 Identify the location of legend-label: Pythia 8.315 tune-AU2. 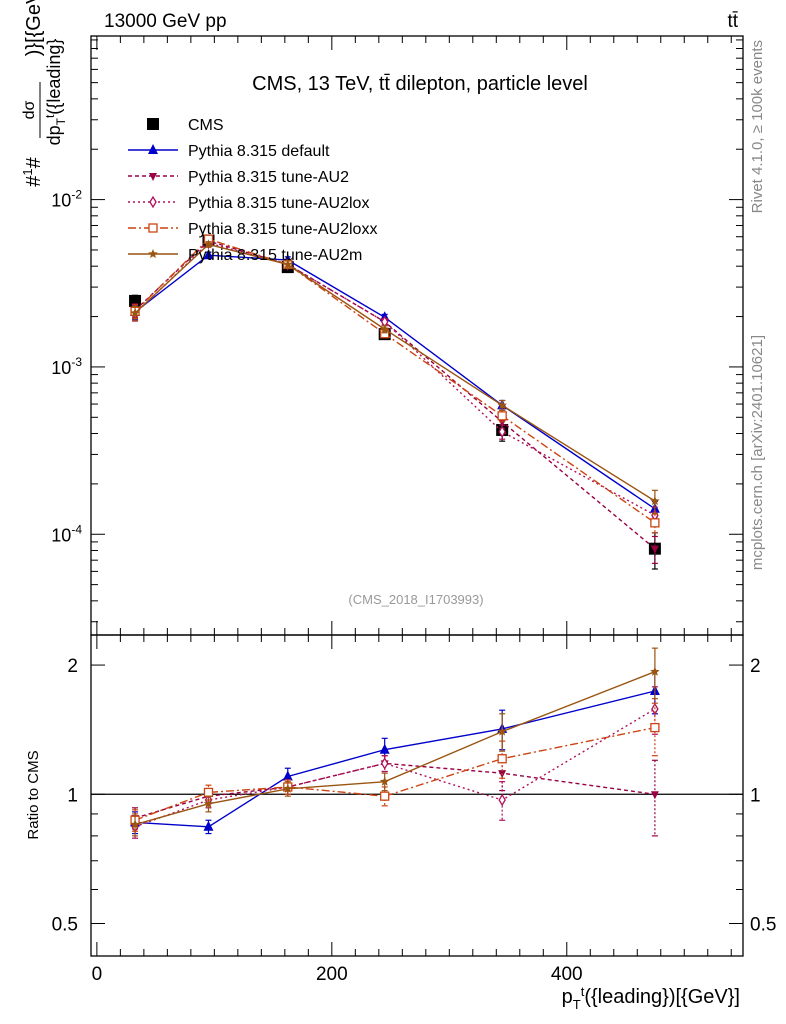
(268, 177).